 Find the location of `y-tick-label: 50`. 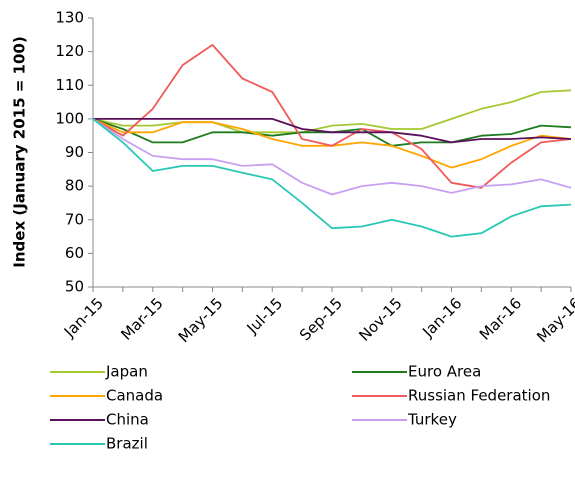

y-tick-label: 50 is located at coordinates (74, 287).